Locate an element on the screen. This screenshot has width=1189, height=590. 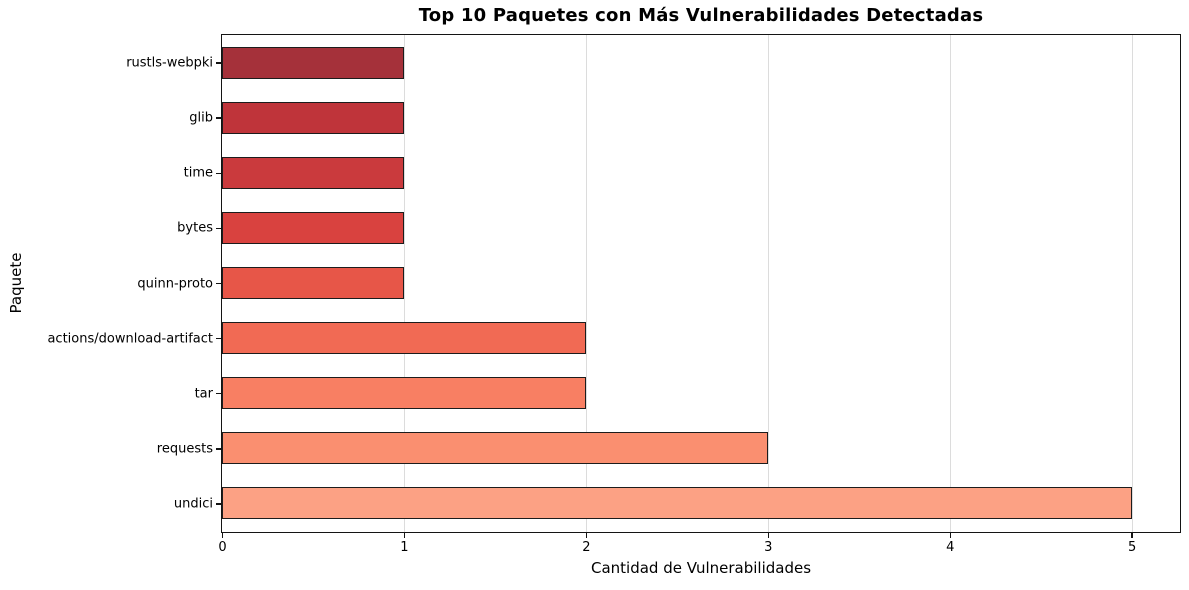
y-tick-label: tar is located at coordinates (203, 394).